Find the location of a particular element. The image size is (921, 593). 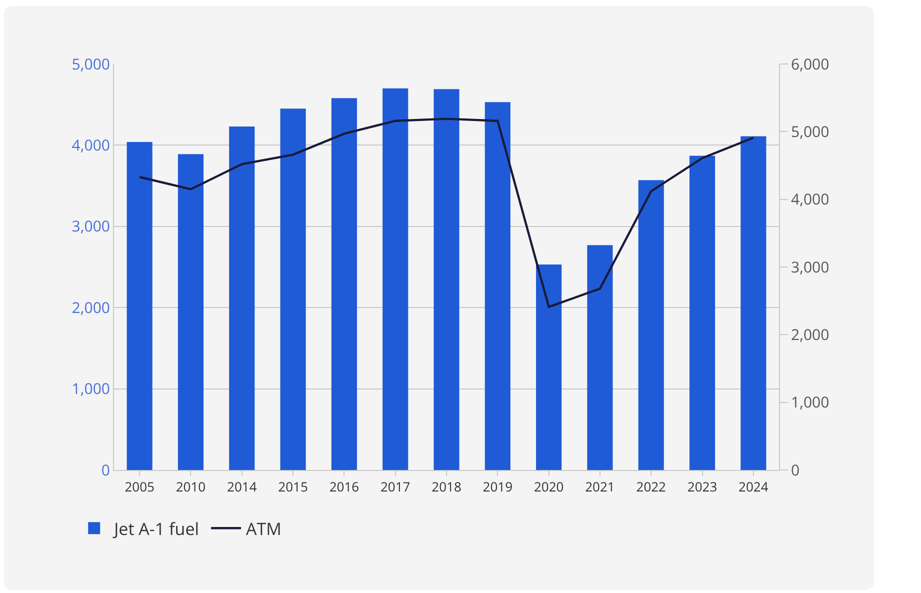

x-tick-label: 2023 is located at coordinates (702, 487).